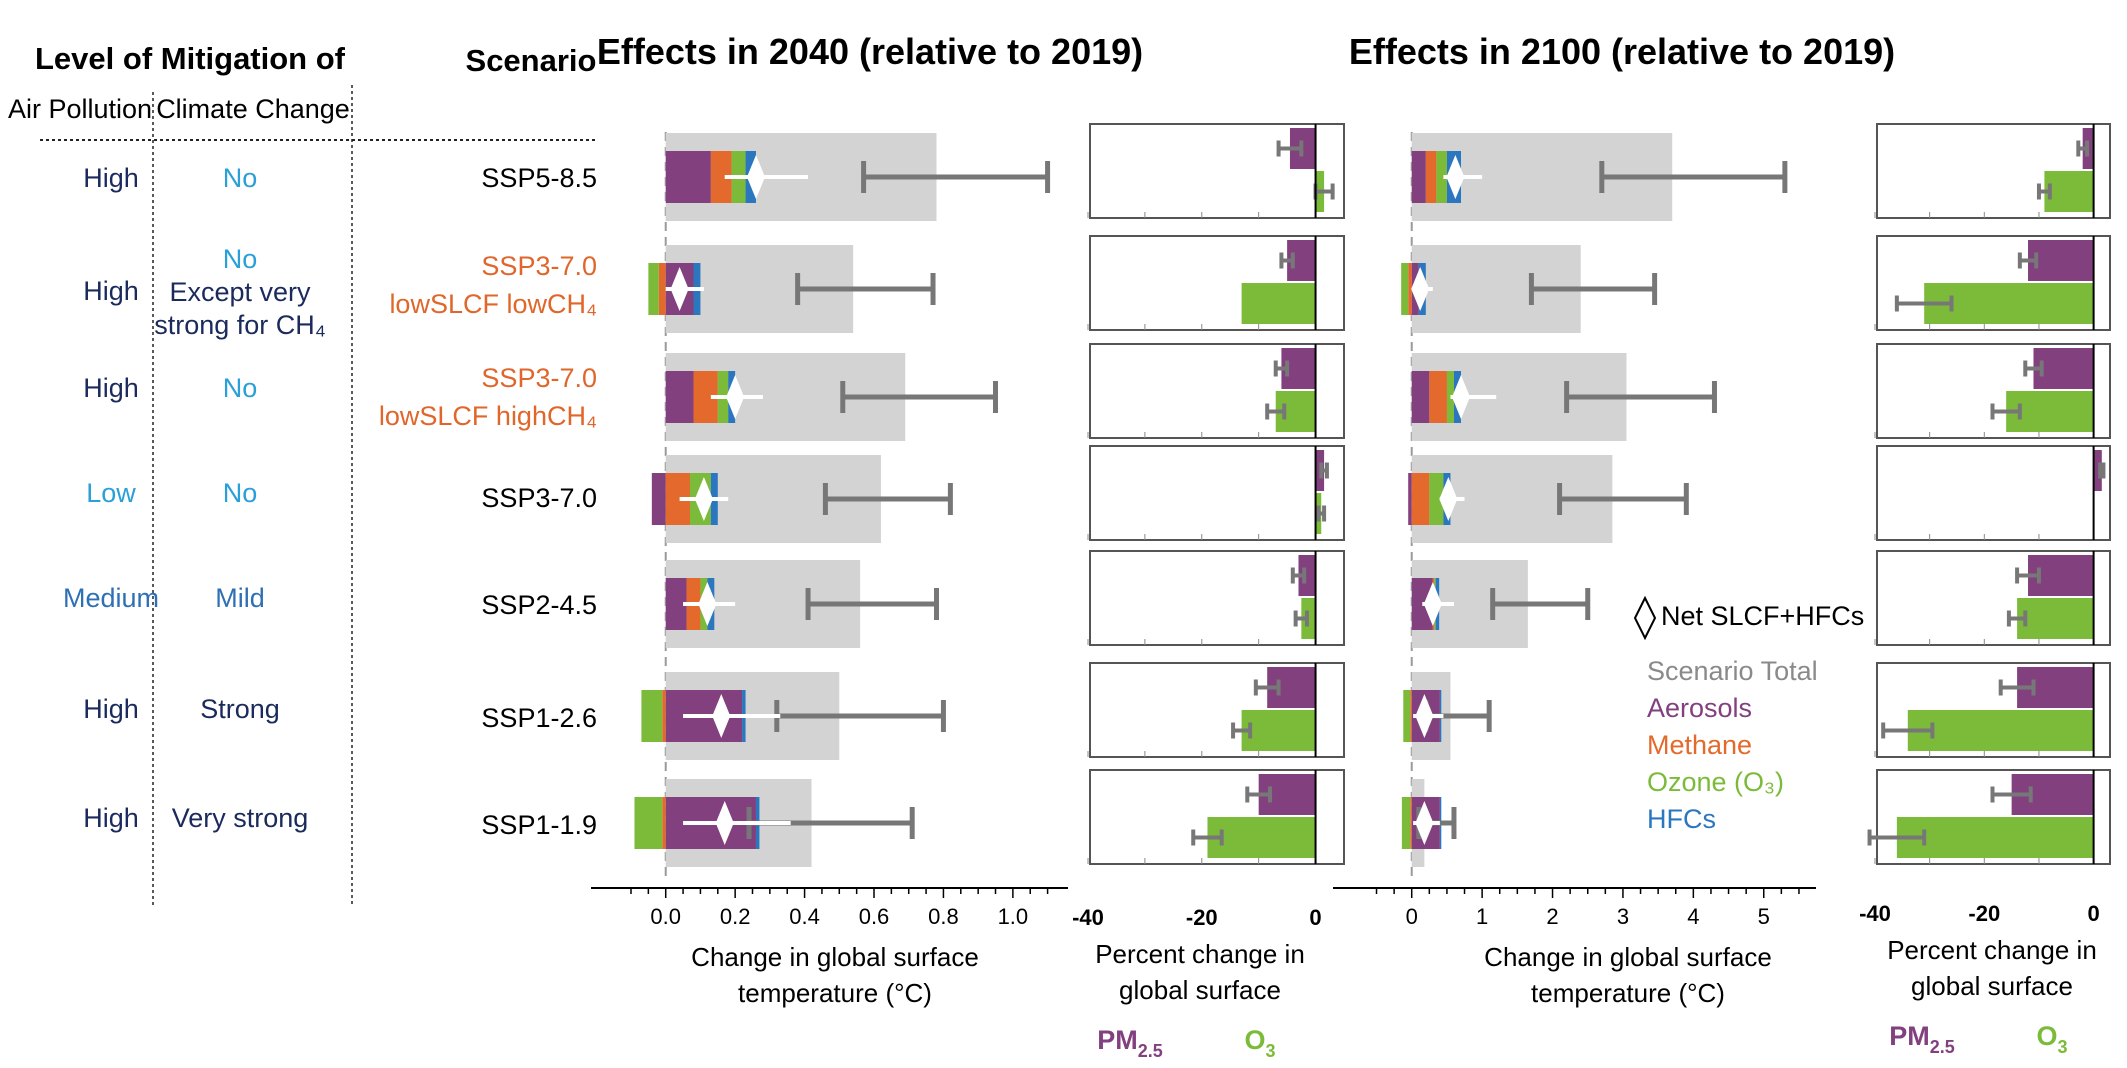 The width and height of the screenshot is (2127, 1068). What do you see at coordinates (539, 825) in the screenshot?
I see `scenario-label: SSP1-1.9` at bounding box center [539, 825].